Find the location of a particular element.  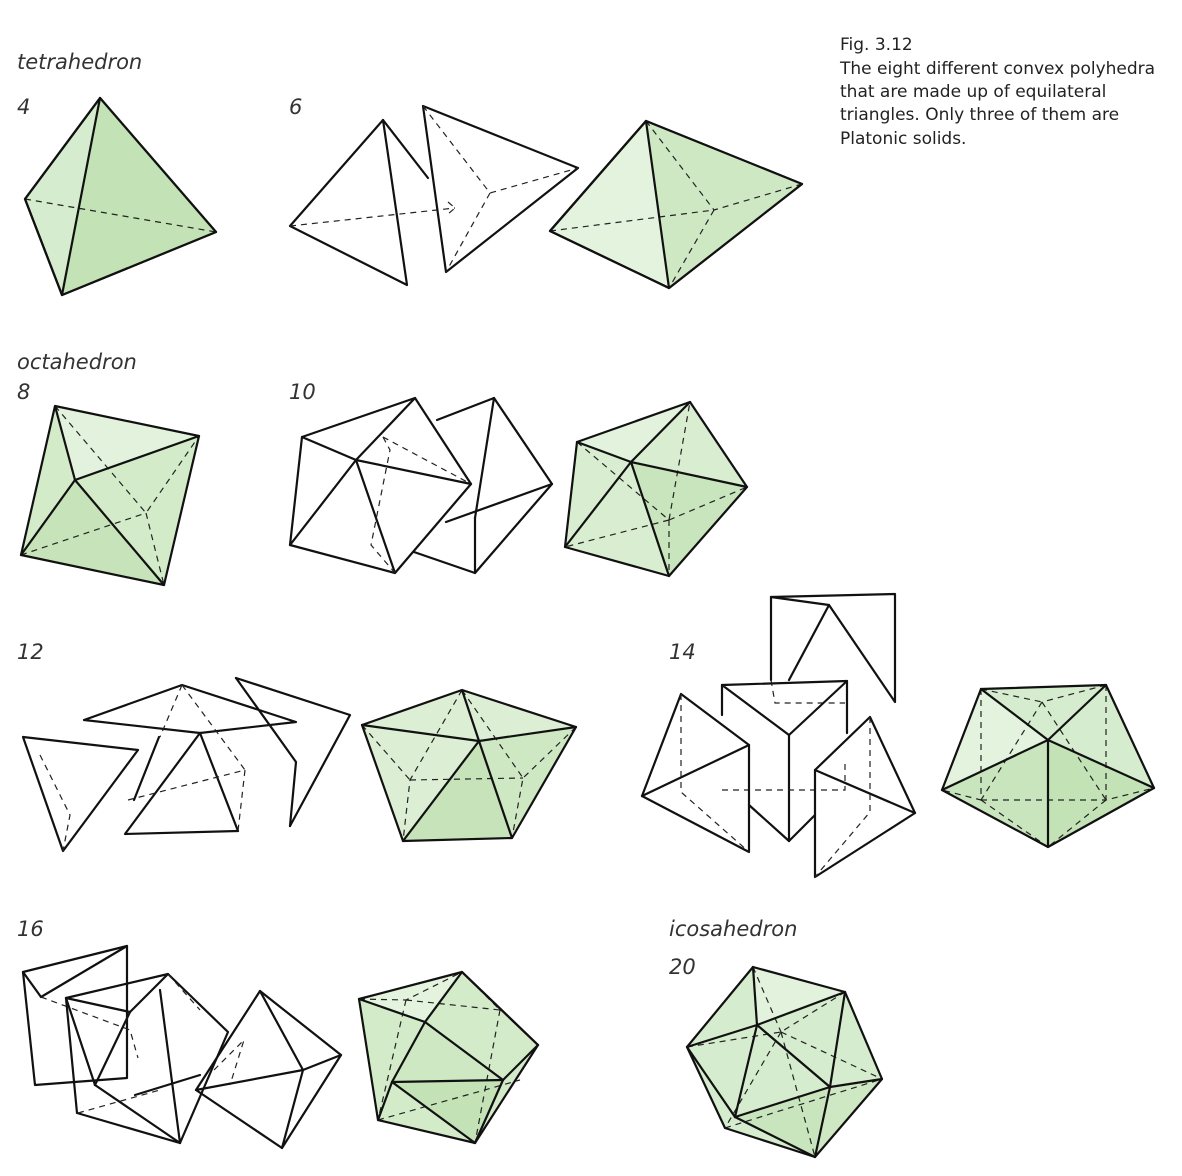

label-icosahedron: icosahedron is located at coordinates (733, 929).